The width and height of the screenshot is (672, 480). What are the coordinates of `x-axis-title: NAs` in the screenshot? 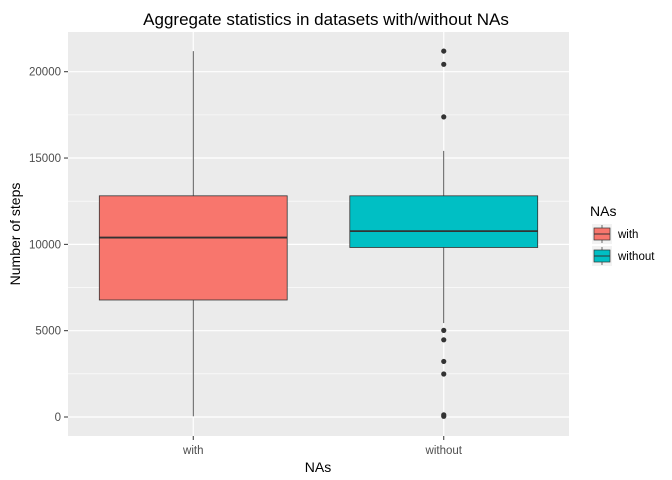 It's located at (318, 467).